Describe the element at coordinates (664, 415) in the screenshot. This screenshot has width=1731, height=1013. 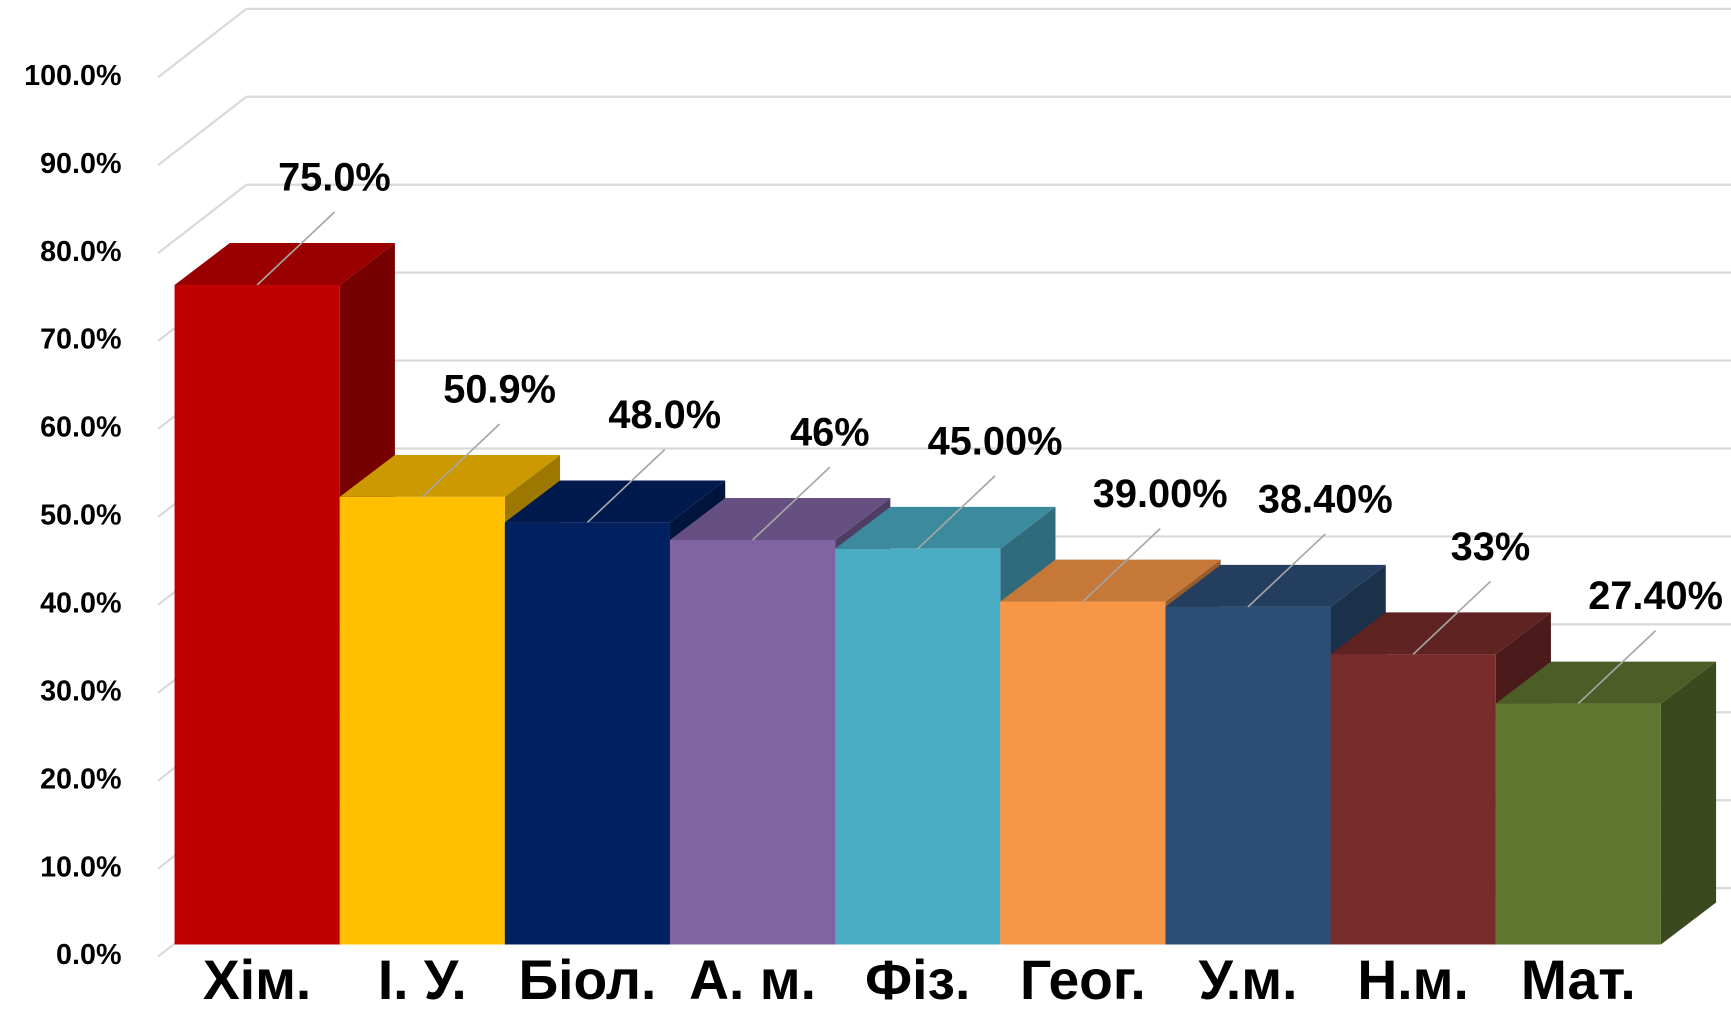
I see `value-label: 48.0%` at that location.